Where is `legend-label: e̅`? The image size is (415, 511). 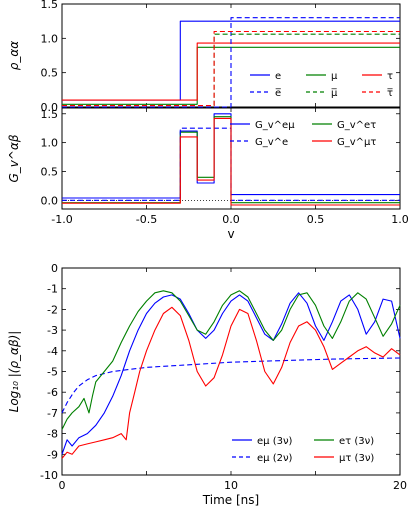
legend-label: e̅ is located at coordinates (278, 93).